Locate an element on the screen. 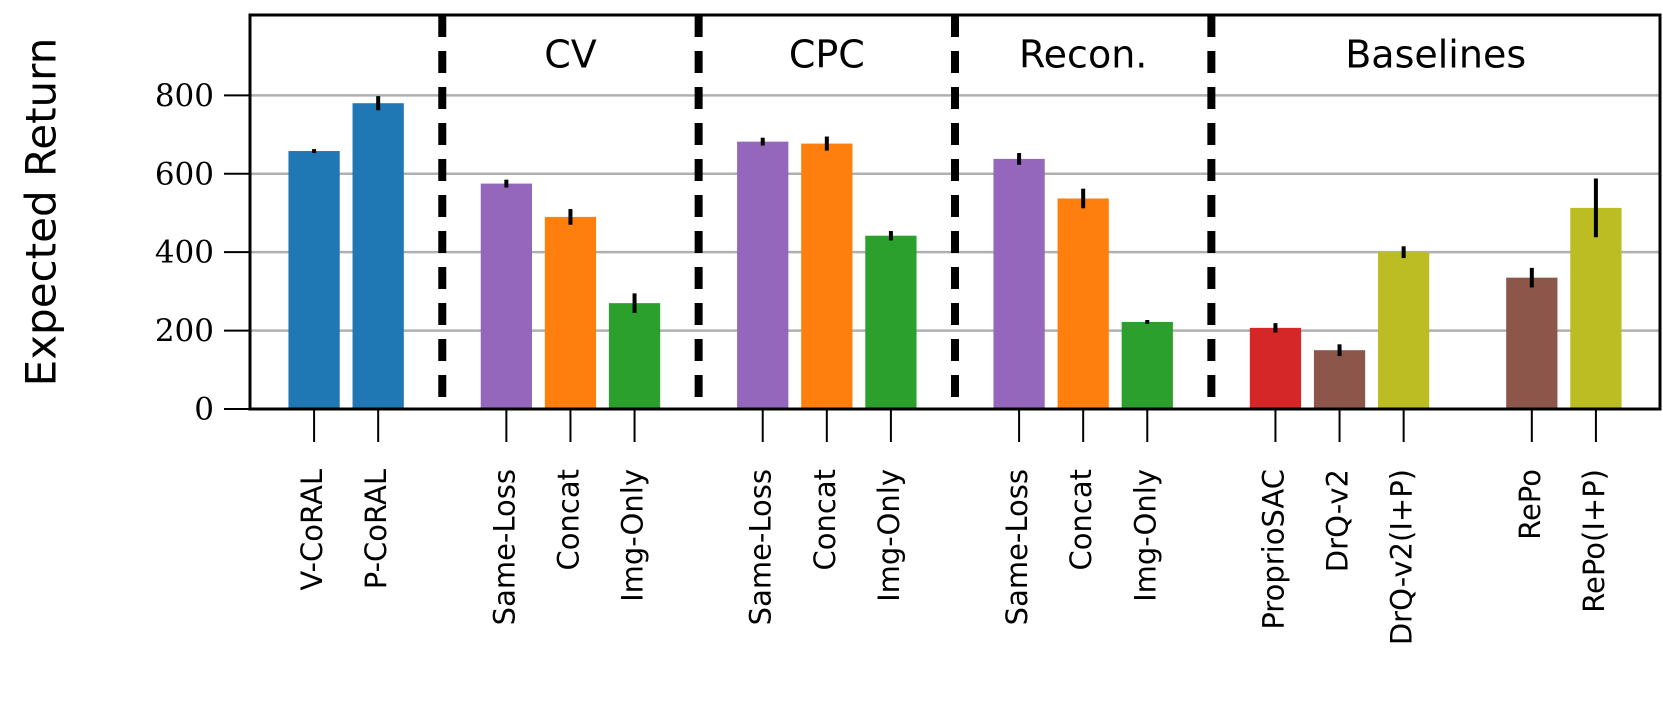 The width and height of the screenshot is (1663, 709). x-tick-label: V-CoRAL is located at coordinates (312, 530).